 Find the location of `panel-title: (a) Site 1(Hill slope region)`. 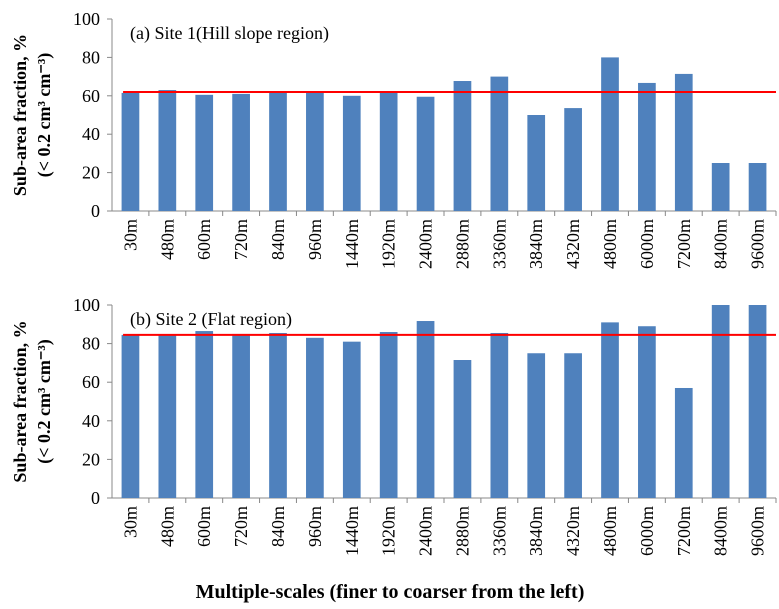

panel-title: (a) Site 1(Hill slope region) is located at coordinates (229, 33).